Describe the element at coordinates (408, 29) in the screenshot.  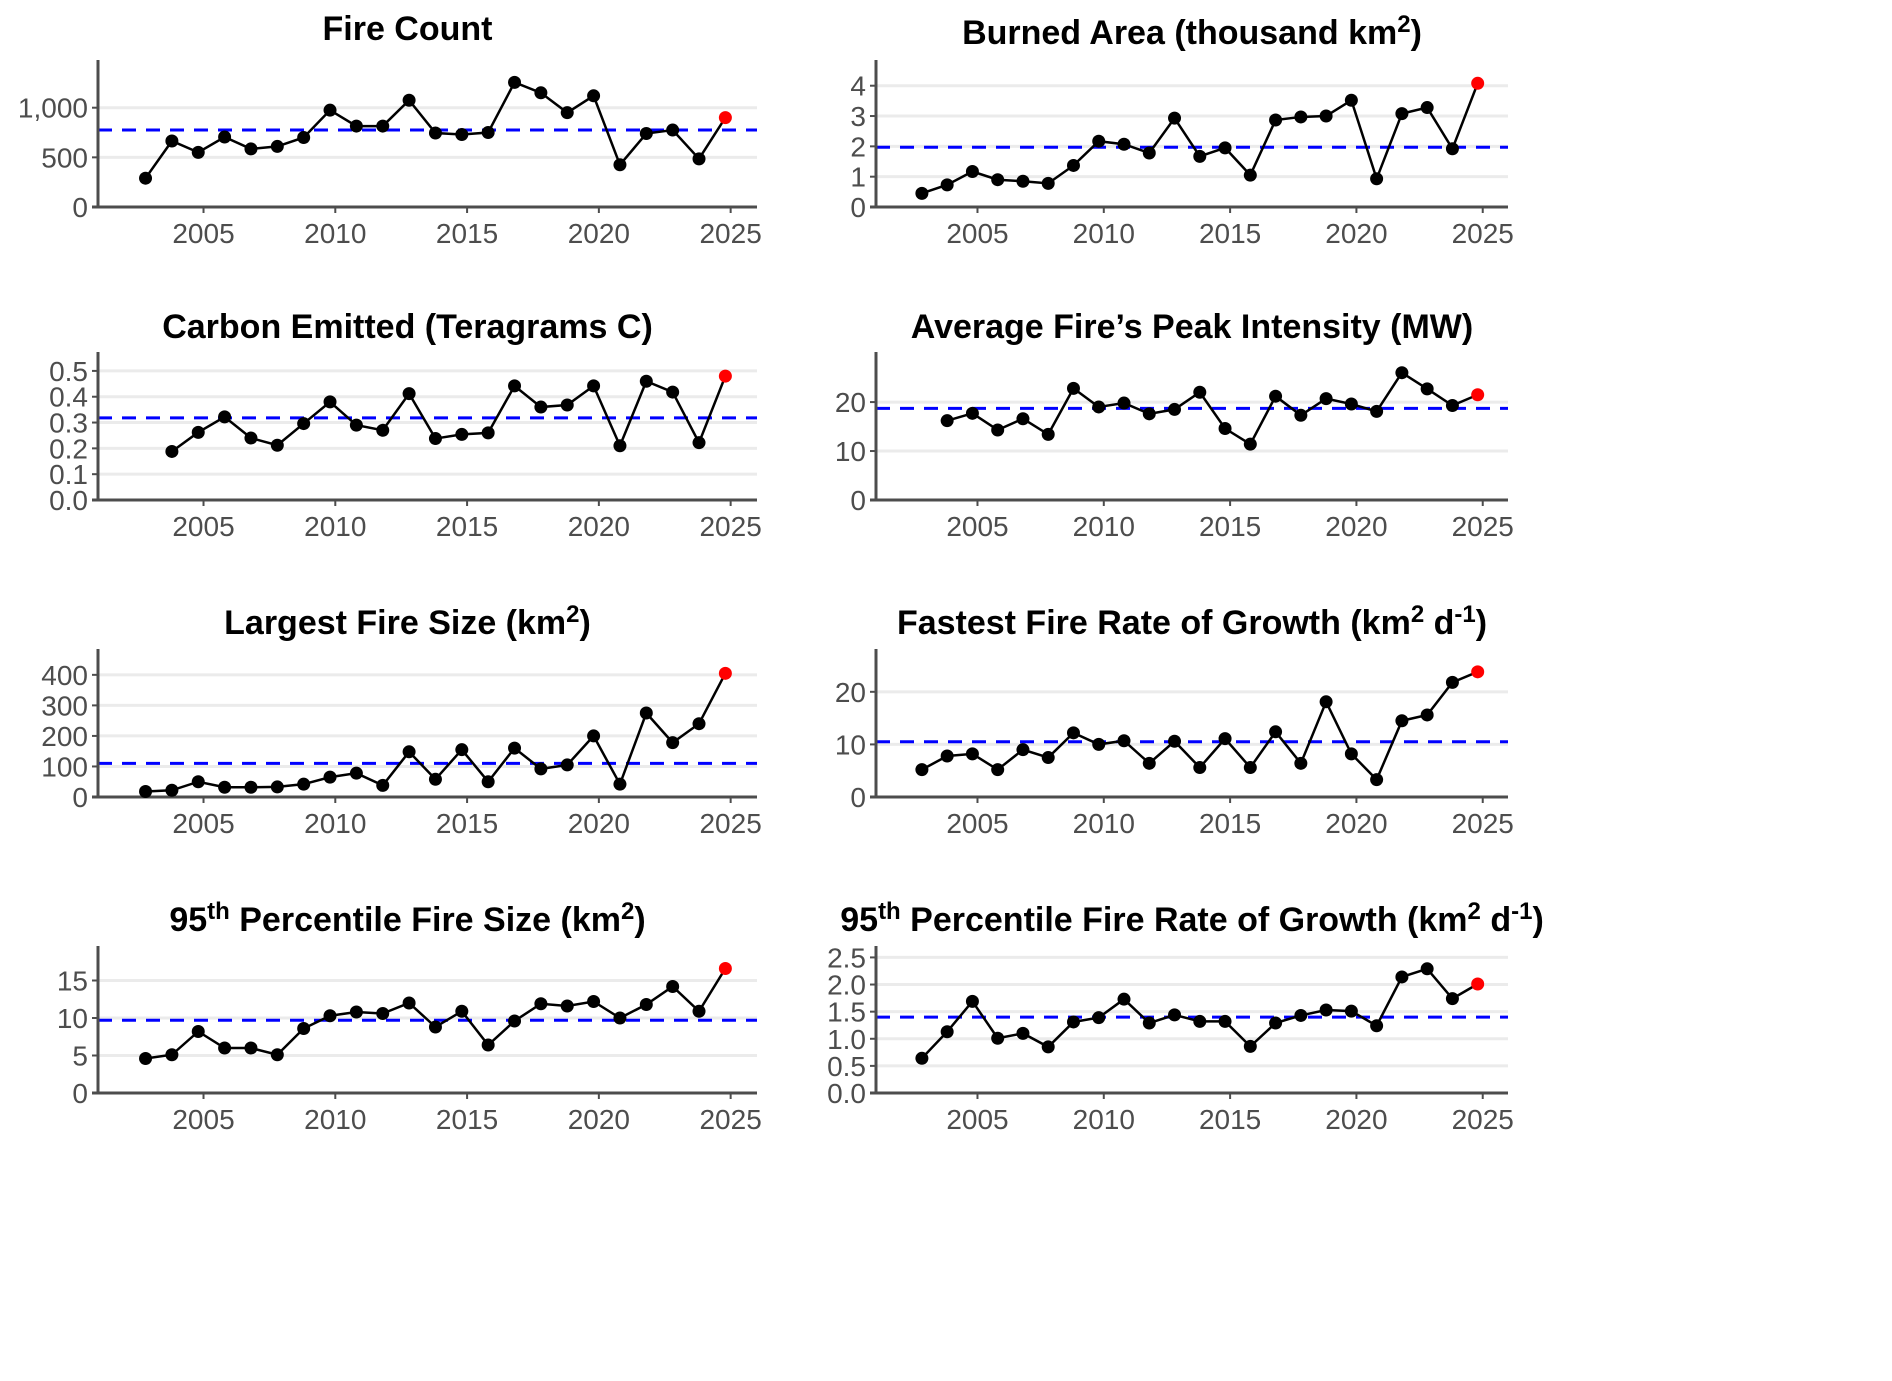
I see `panel-title: Fire Count` at that location.